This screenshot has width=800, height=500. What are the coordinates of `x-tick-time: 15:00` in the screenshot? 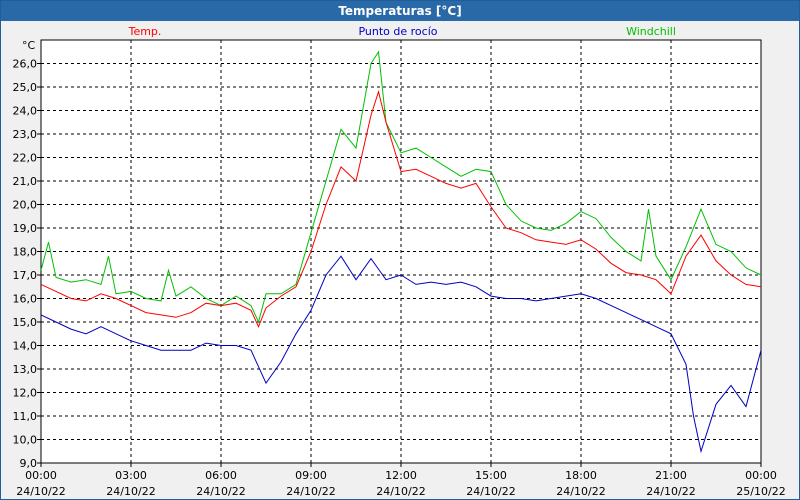 It's located at (491, 475).